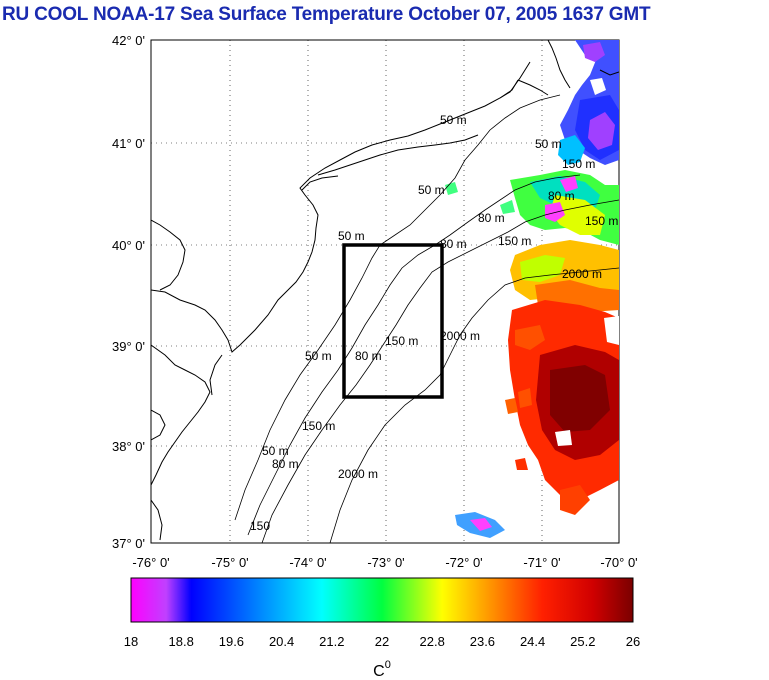 Image resolution: width=769 pixels, height=680 pixels. Describe the element at coordinates (150, 562) in the screenshot. I see `lon-label: -76° 0'` at that location.